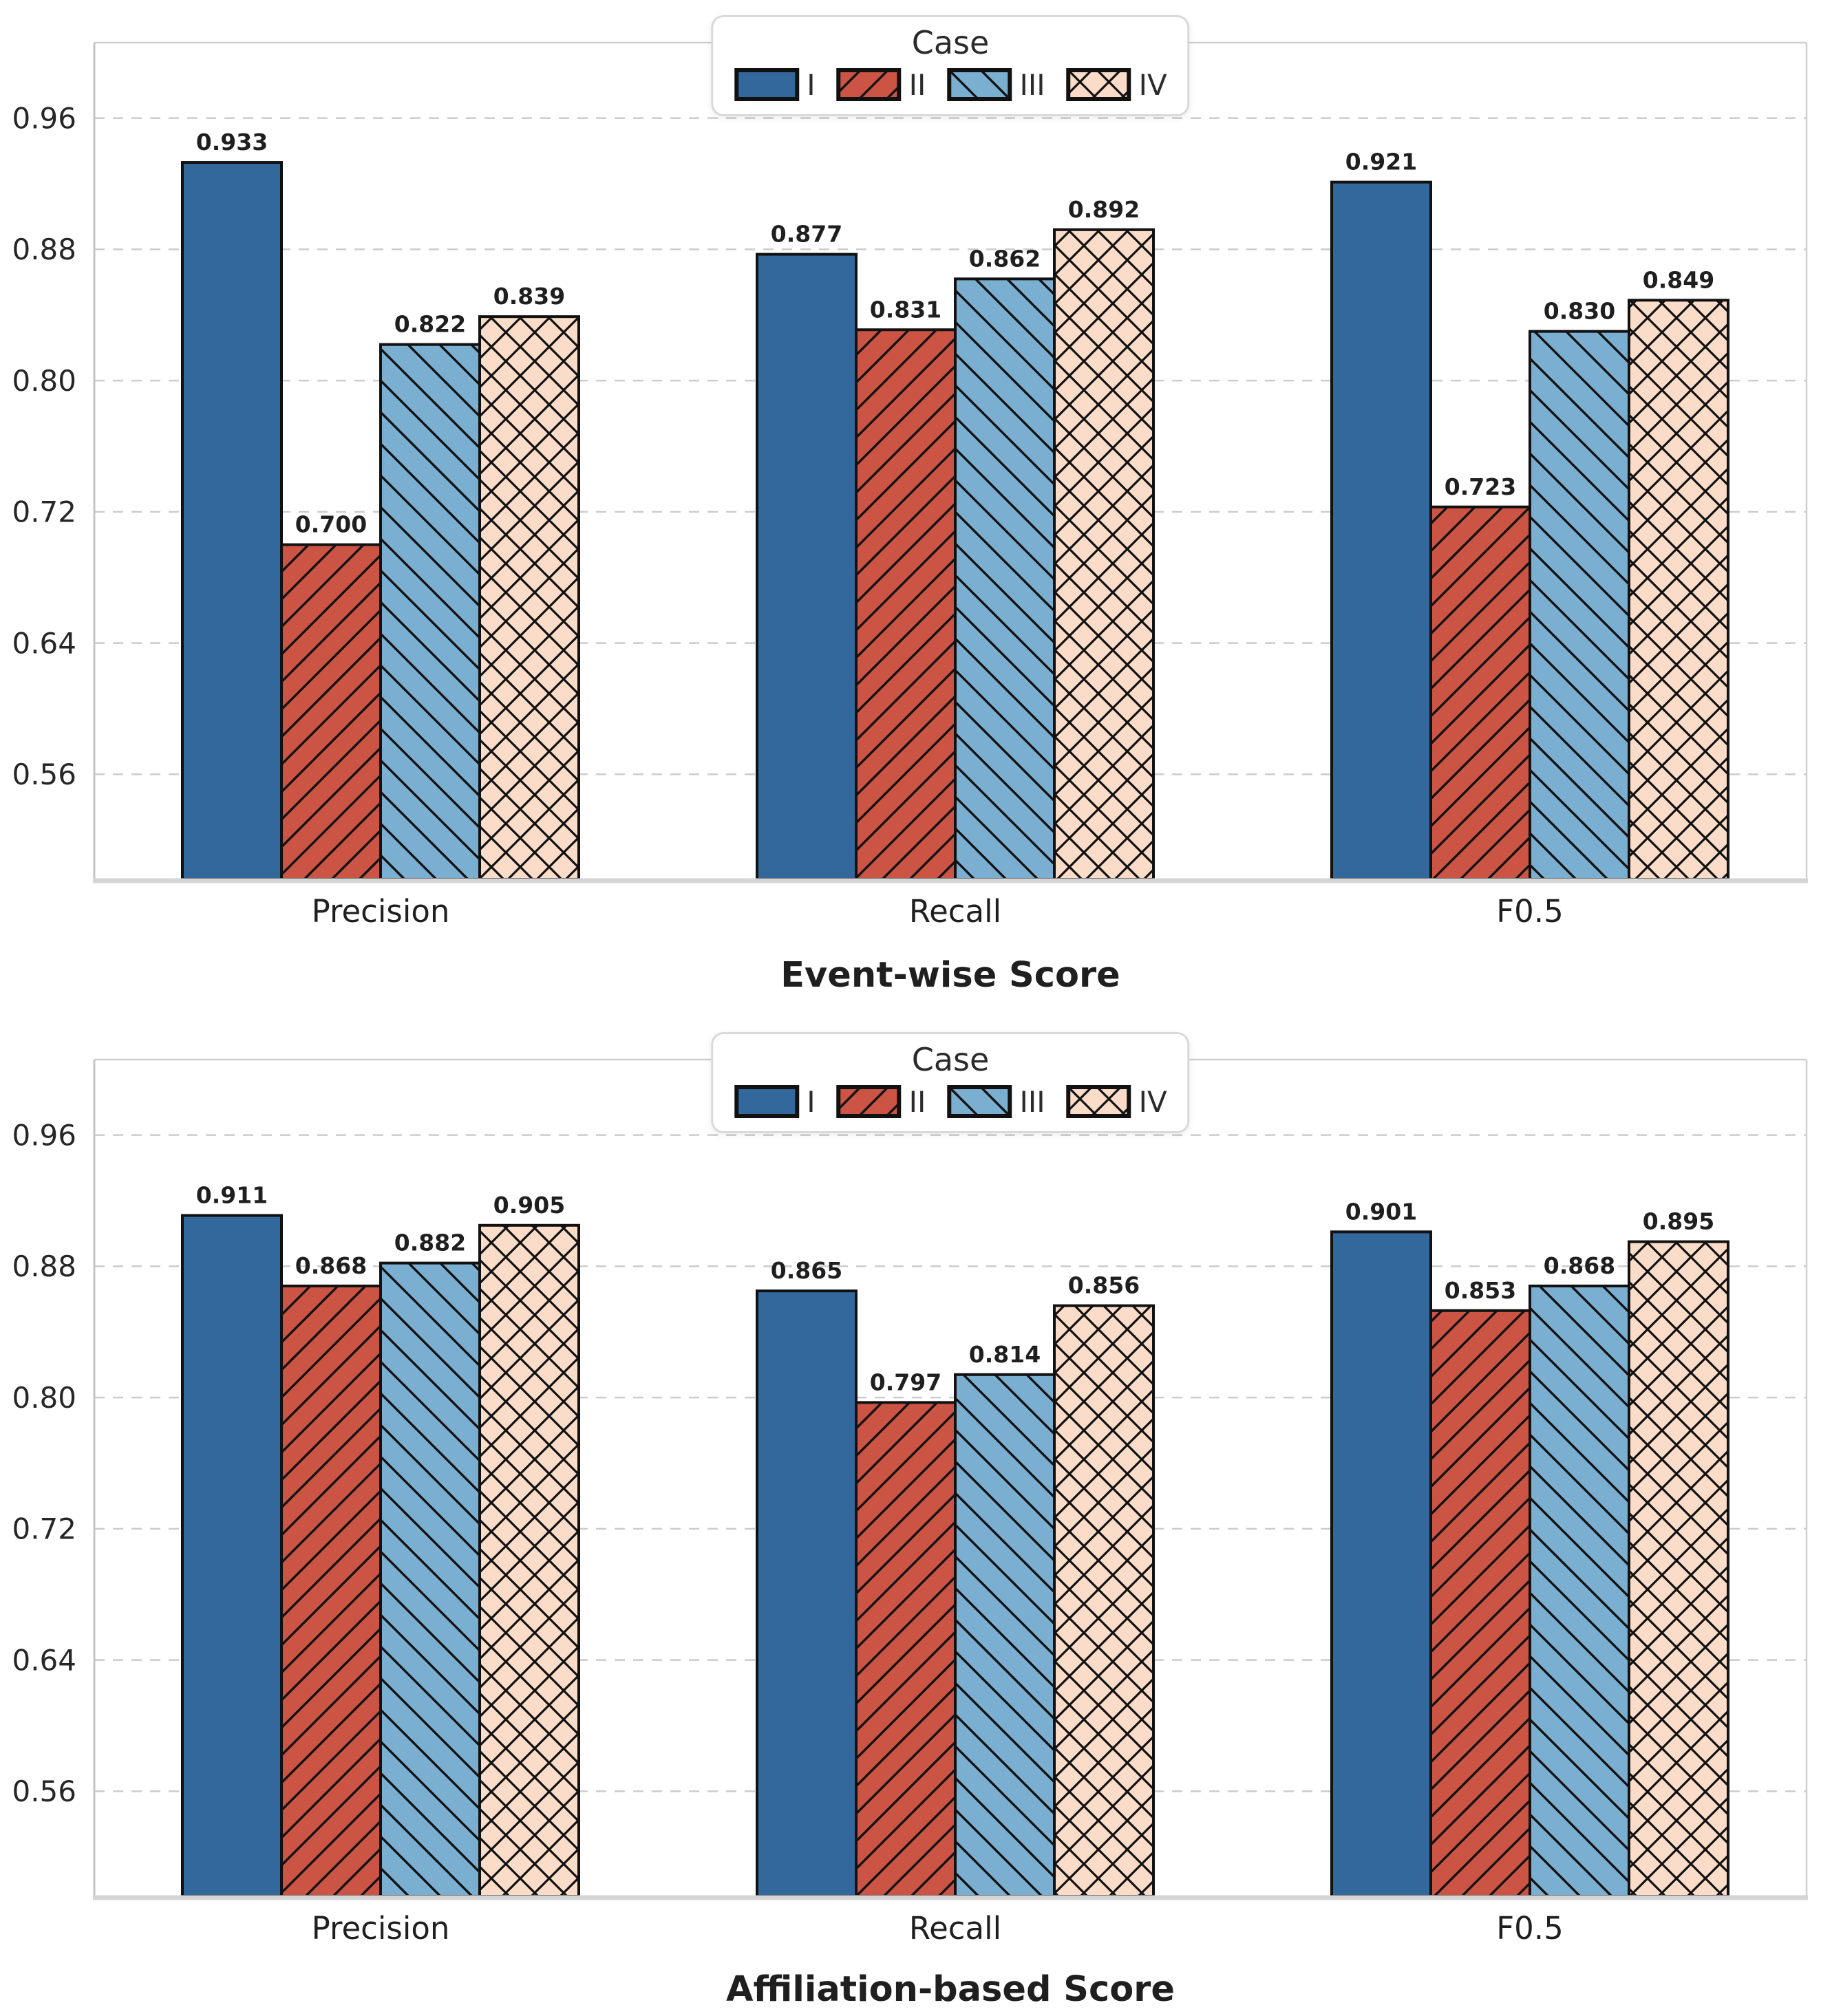  Describe the element at coordinates (1480, 486) in the screenshot. I see `bar-value-label: 0.723` at that location.